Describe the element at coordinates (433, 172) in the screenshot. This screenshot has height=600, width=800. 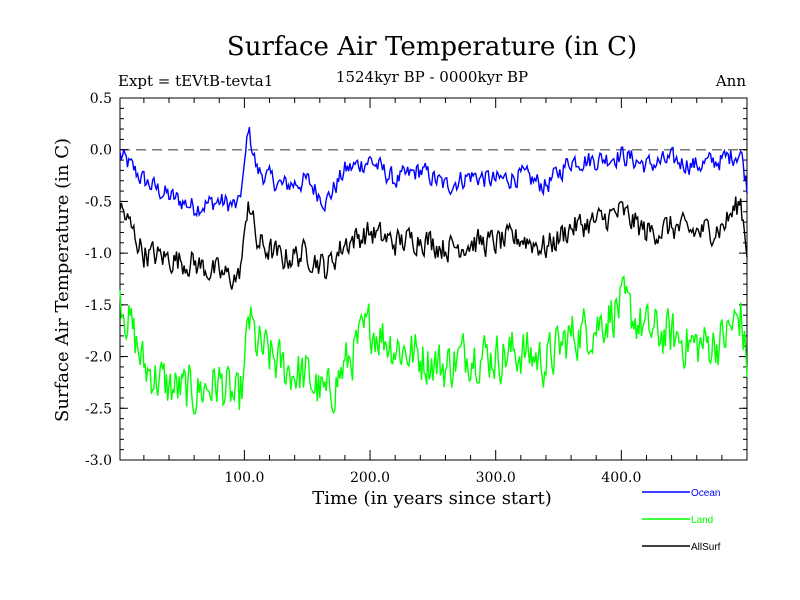
I see `series-line-ocean` at that location.